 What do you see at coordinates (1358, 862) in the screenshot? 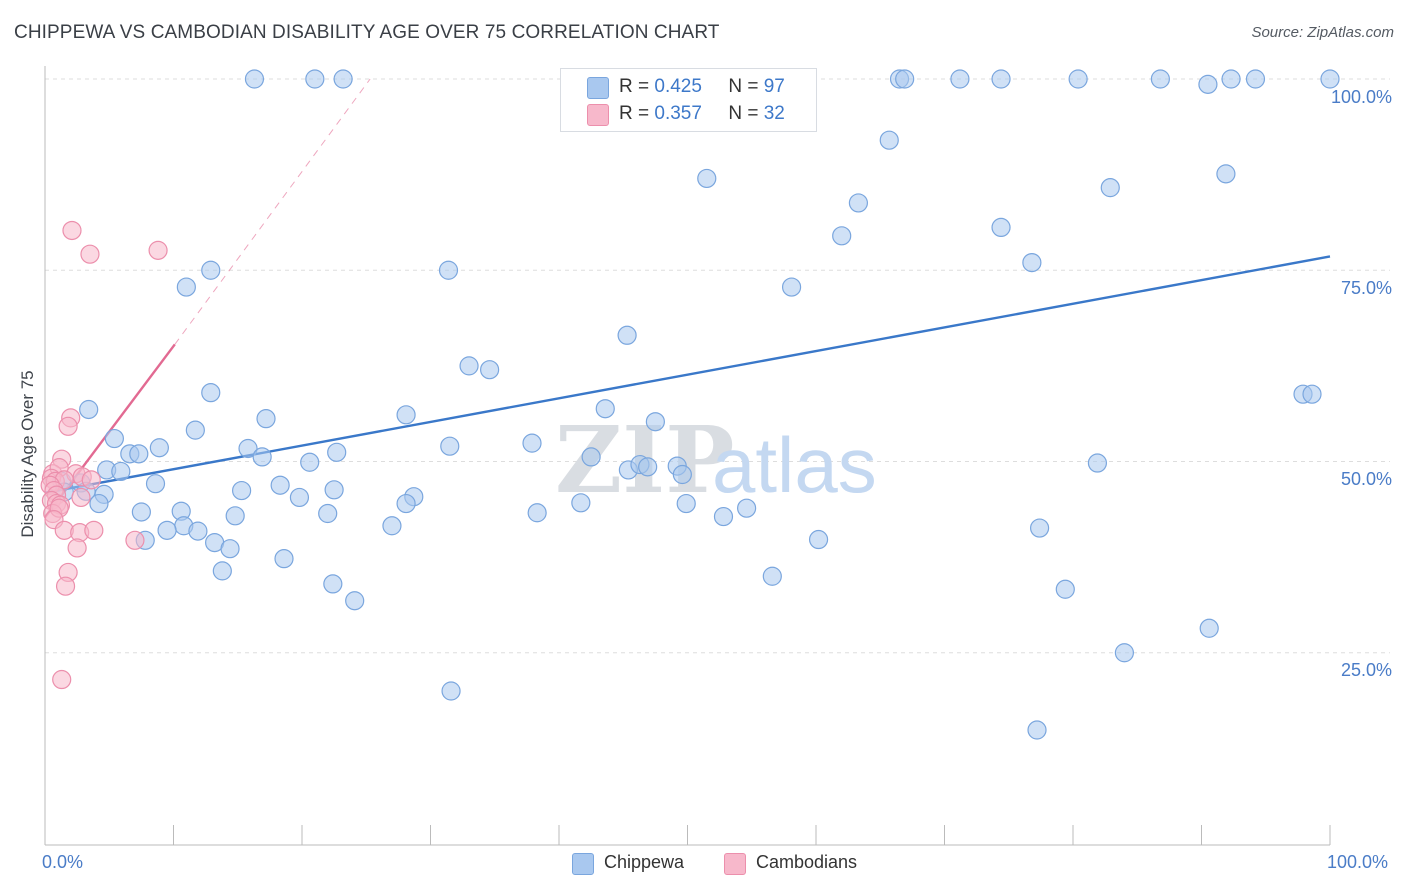
I see `x-tick-label-max: 100.0%` at bounding box center [1358, 862].